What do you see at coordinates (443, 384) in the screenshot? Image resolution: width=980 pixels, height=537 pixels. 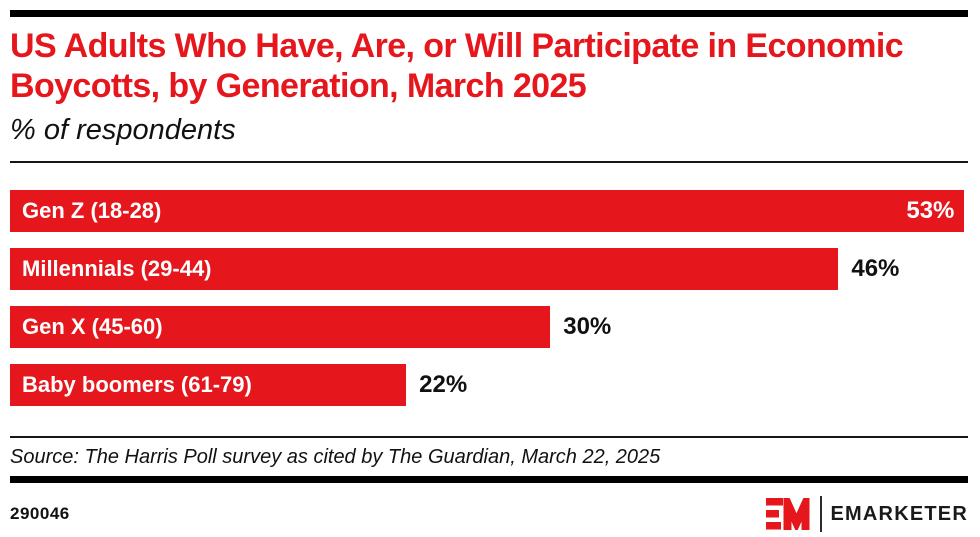 I see `bar-value-label: 22%` at bounding box center [443, 384].